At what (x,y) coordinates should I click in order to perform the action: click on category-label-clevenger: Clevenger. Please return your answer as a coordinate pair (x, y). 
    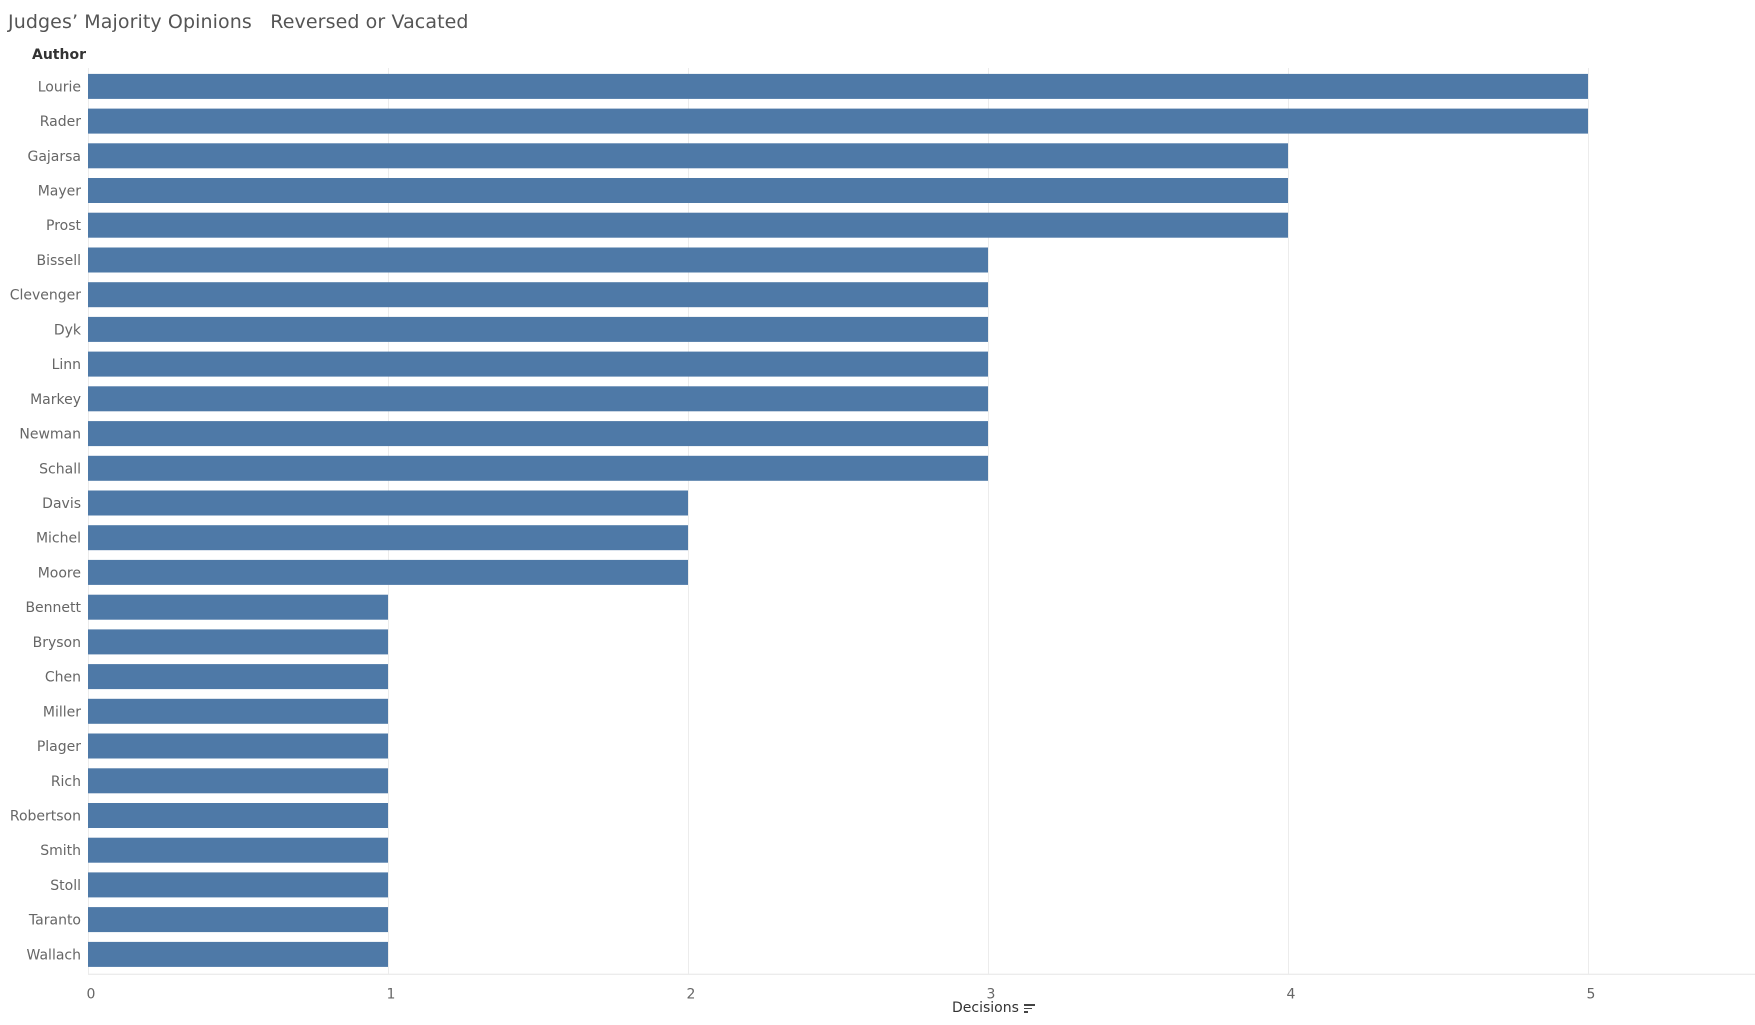
    Looking at the image, I should click on (46, 296).